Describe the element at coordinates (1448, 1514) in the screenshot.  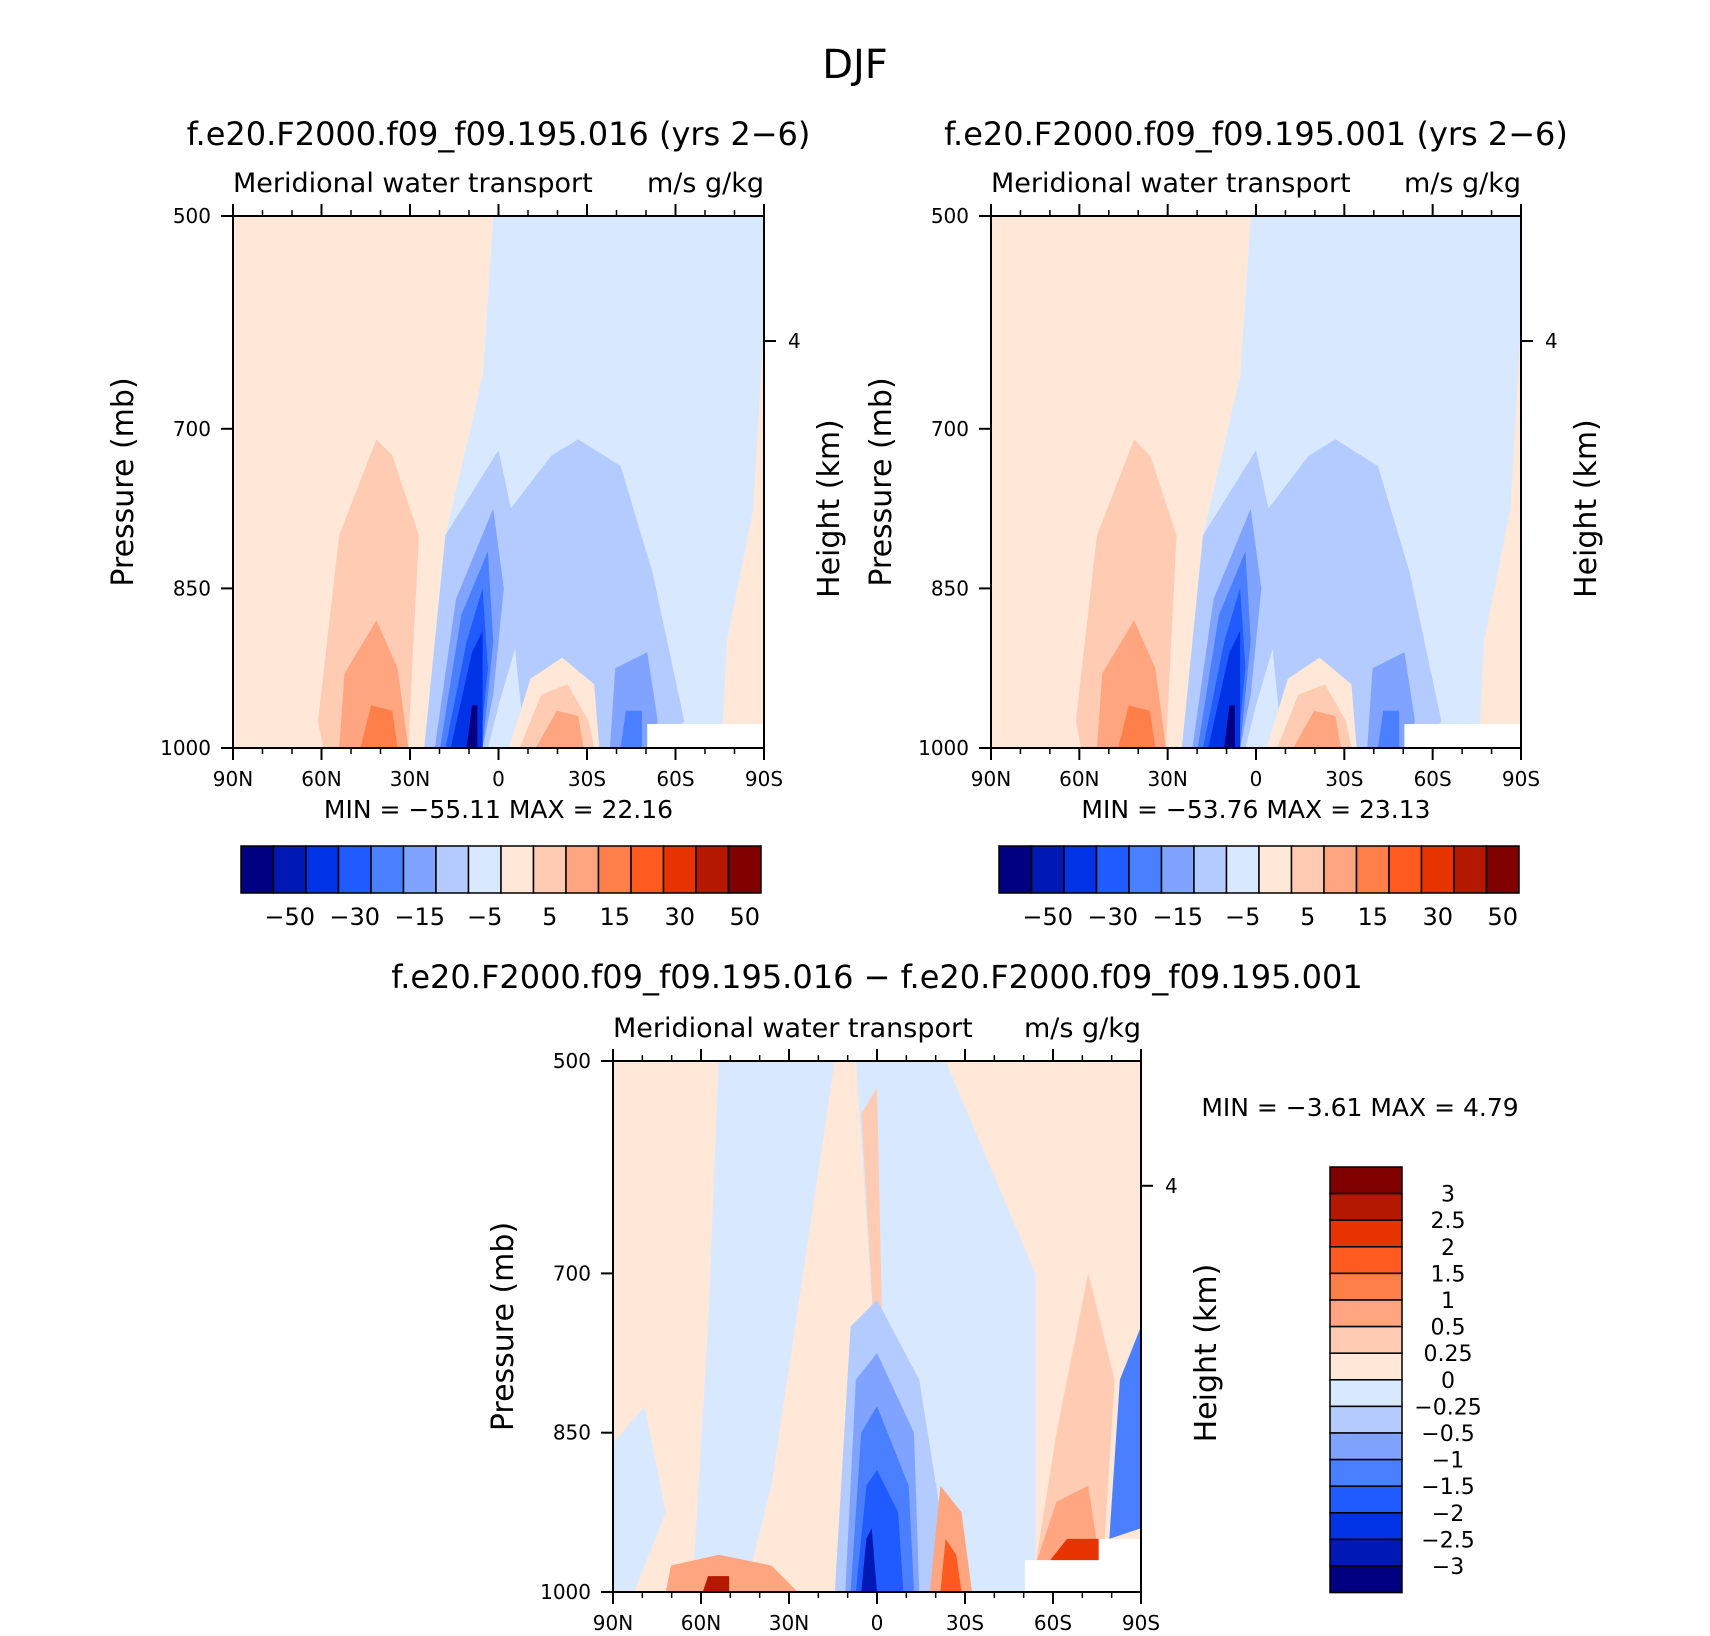
I see `colorbar-label: −2` at that location.